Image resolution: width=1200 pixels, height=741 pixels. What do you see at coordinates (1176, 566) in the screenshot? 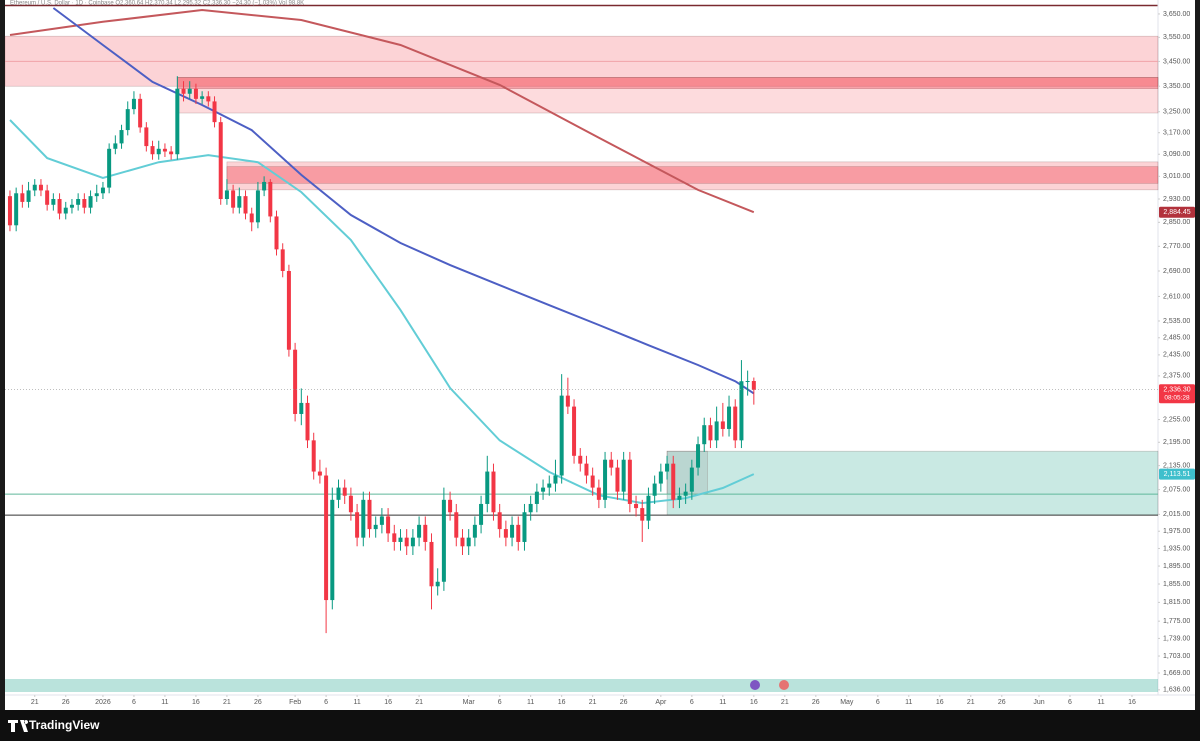
I see `y-tick-label: 1,895.00` at bounding box center [1176, 566].